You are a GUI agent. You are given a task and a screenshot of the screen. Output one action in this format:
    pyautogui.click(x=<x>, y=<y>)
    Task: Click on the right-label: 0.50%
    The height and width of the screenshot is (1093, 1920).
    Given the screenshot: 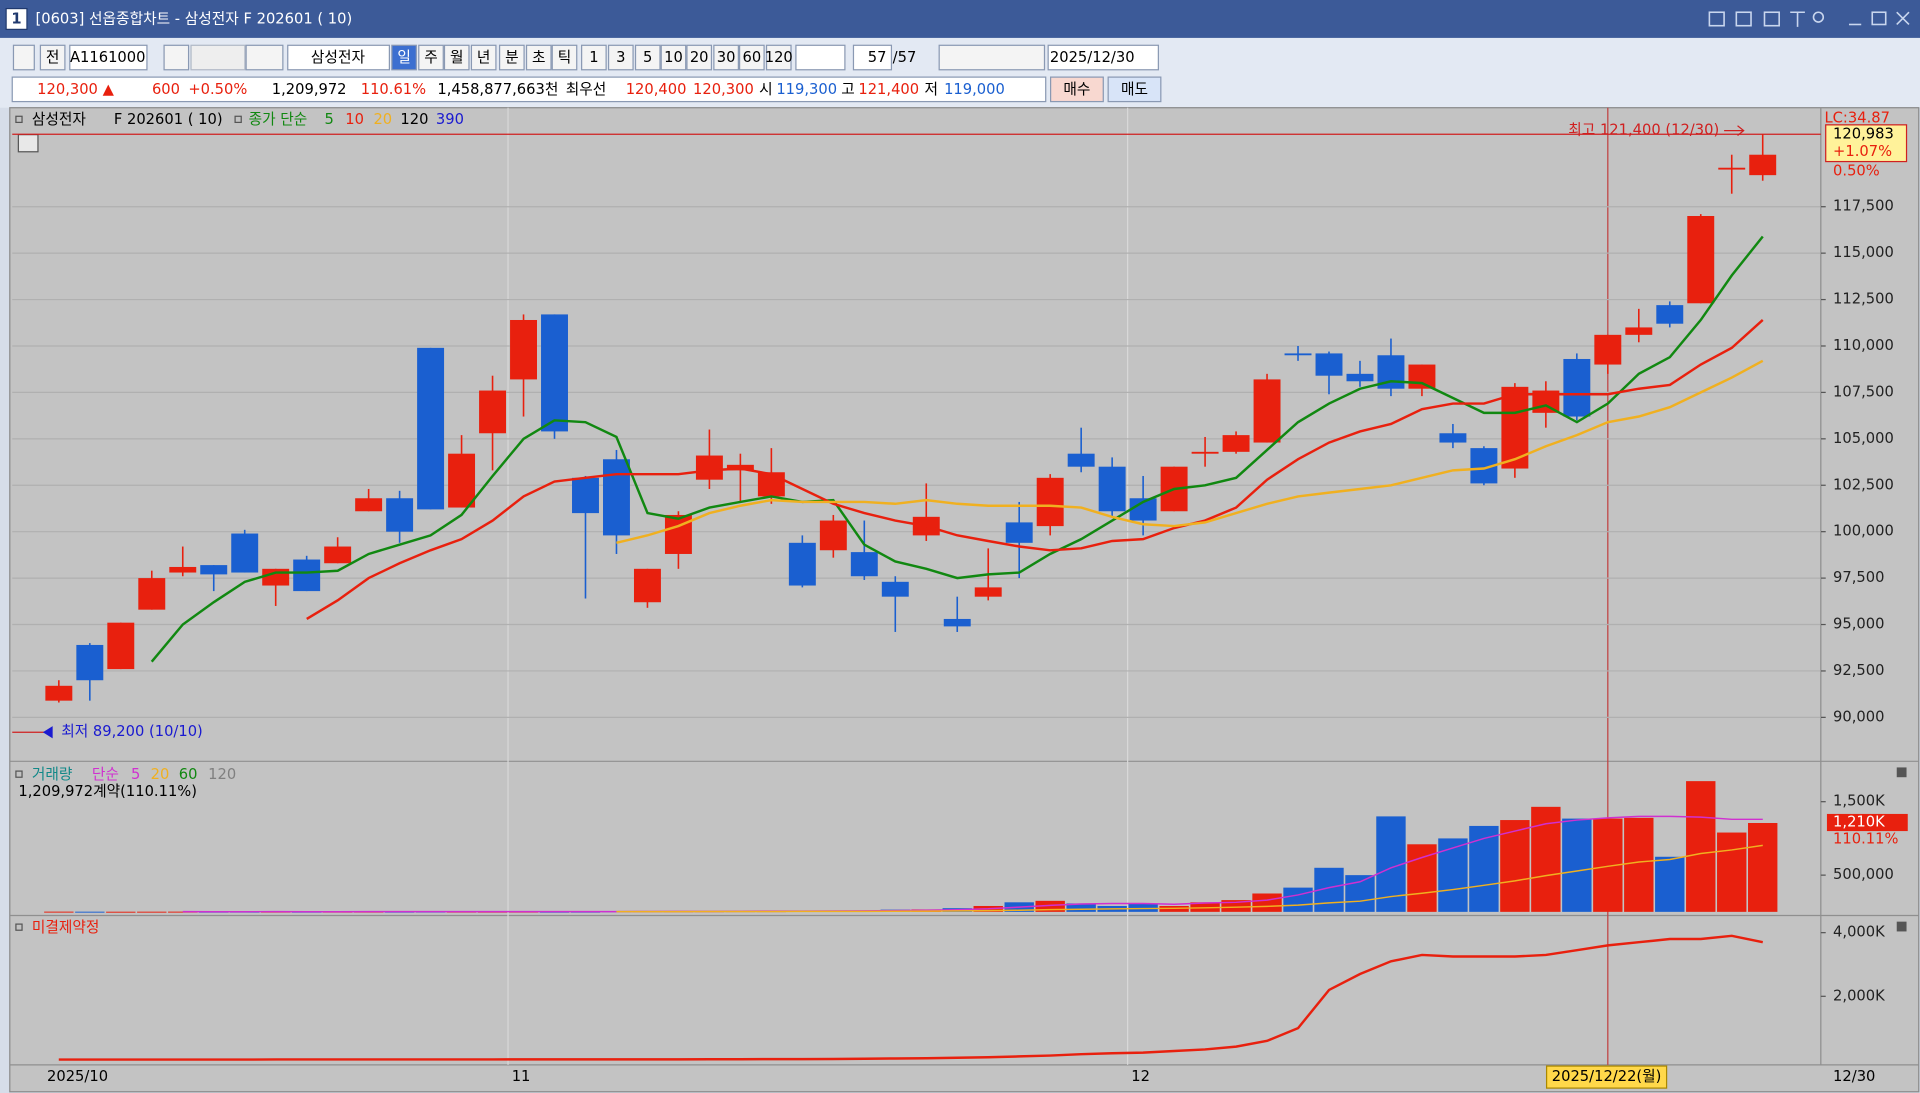 What is the action you would take?
    pyautogui.click(x=1856, y=170)
    